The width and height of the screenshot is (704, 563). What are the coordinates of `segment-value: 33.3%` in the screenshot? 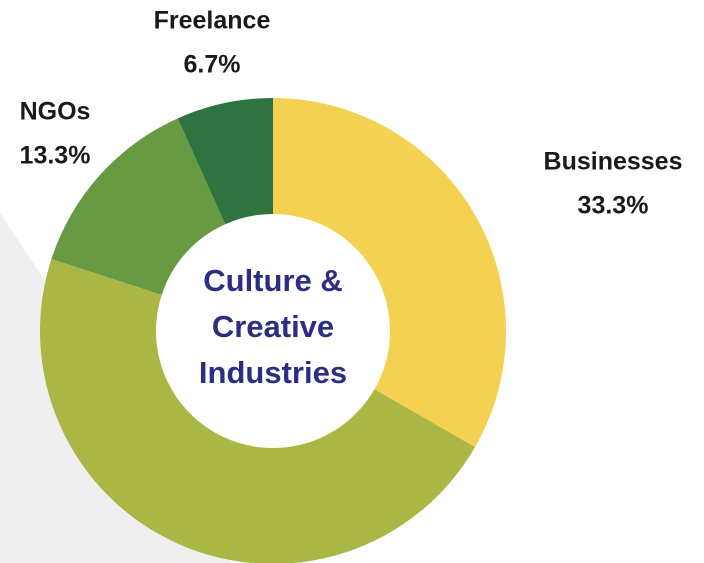 It's located at (613, 206).